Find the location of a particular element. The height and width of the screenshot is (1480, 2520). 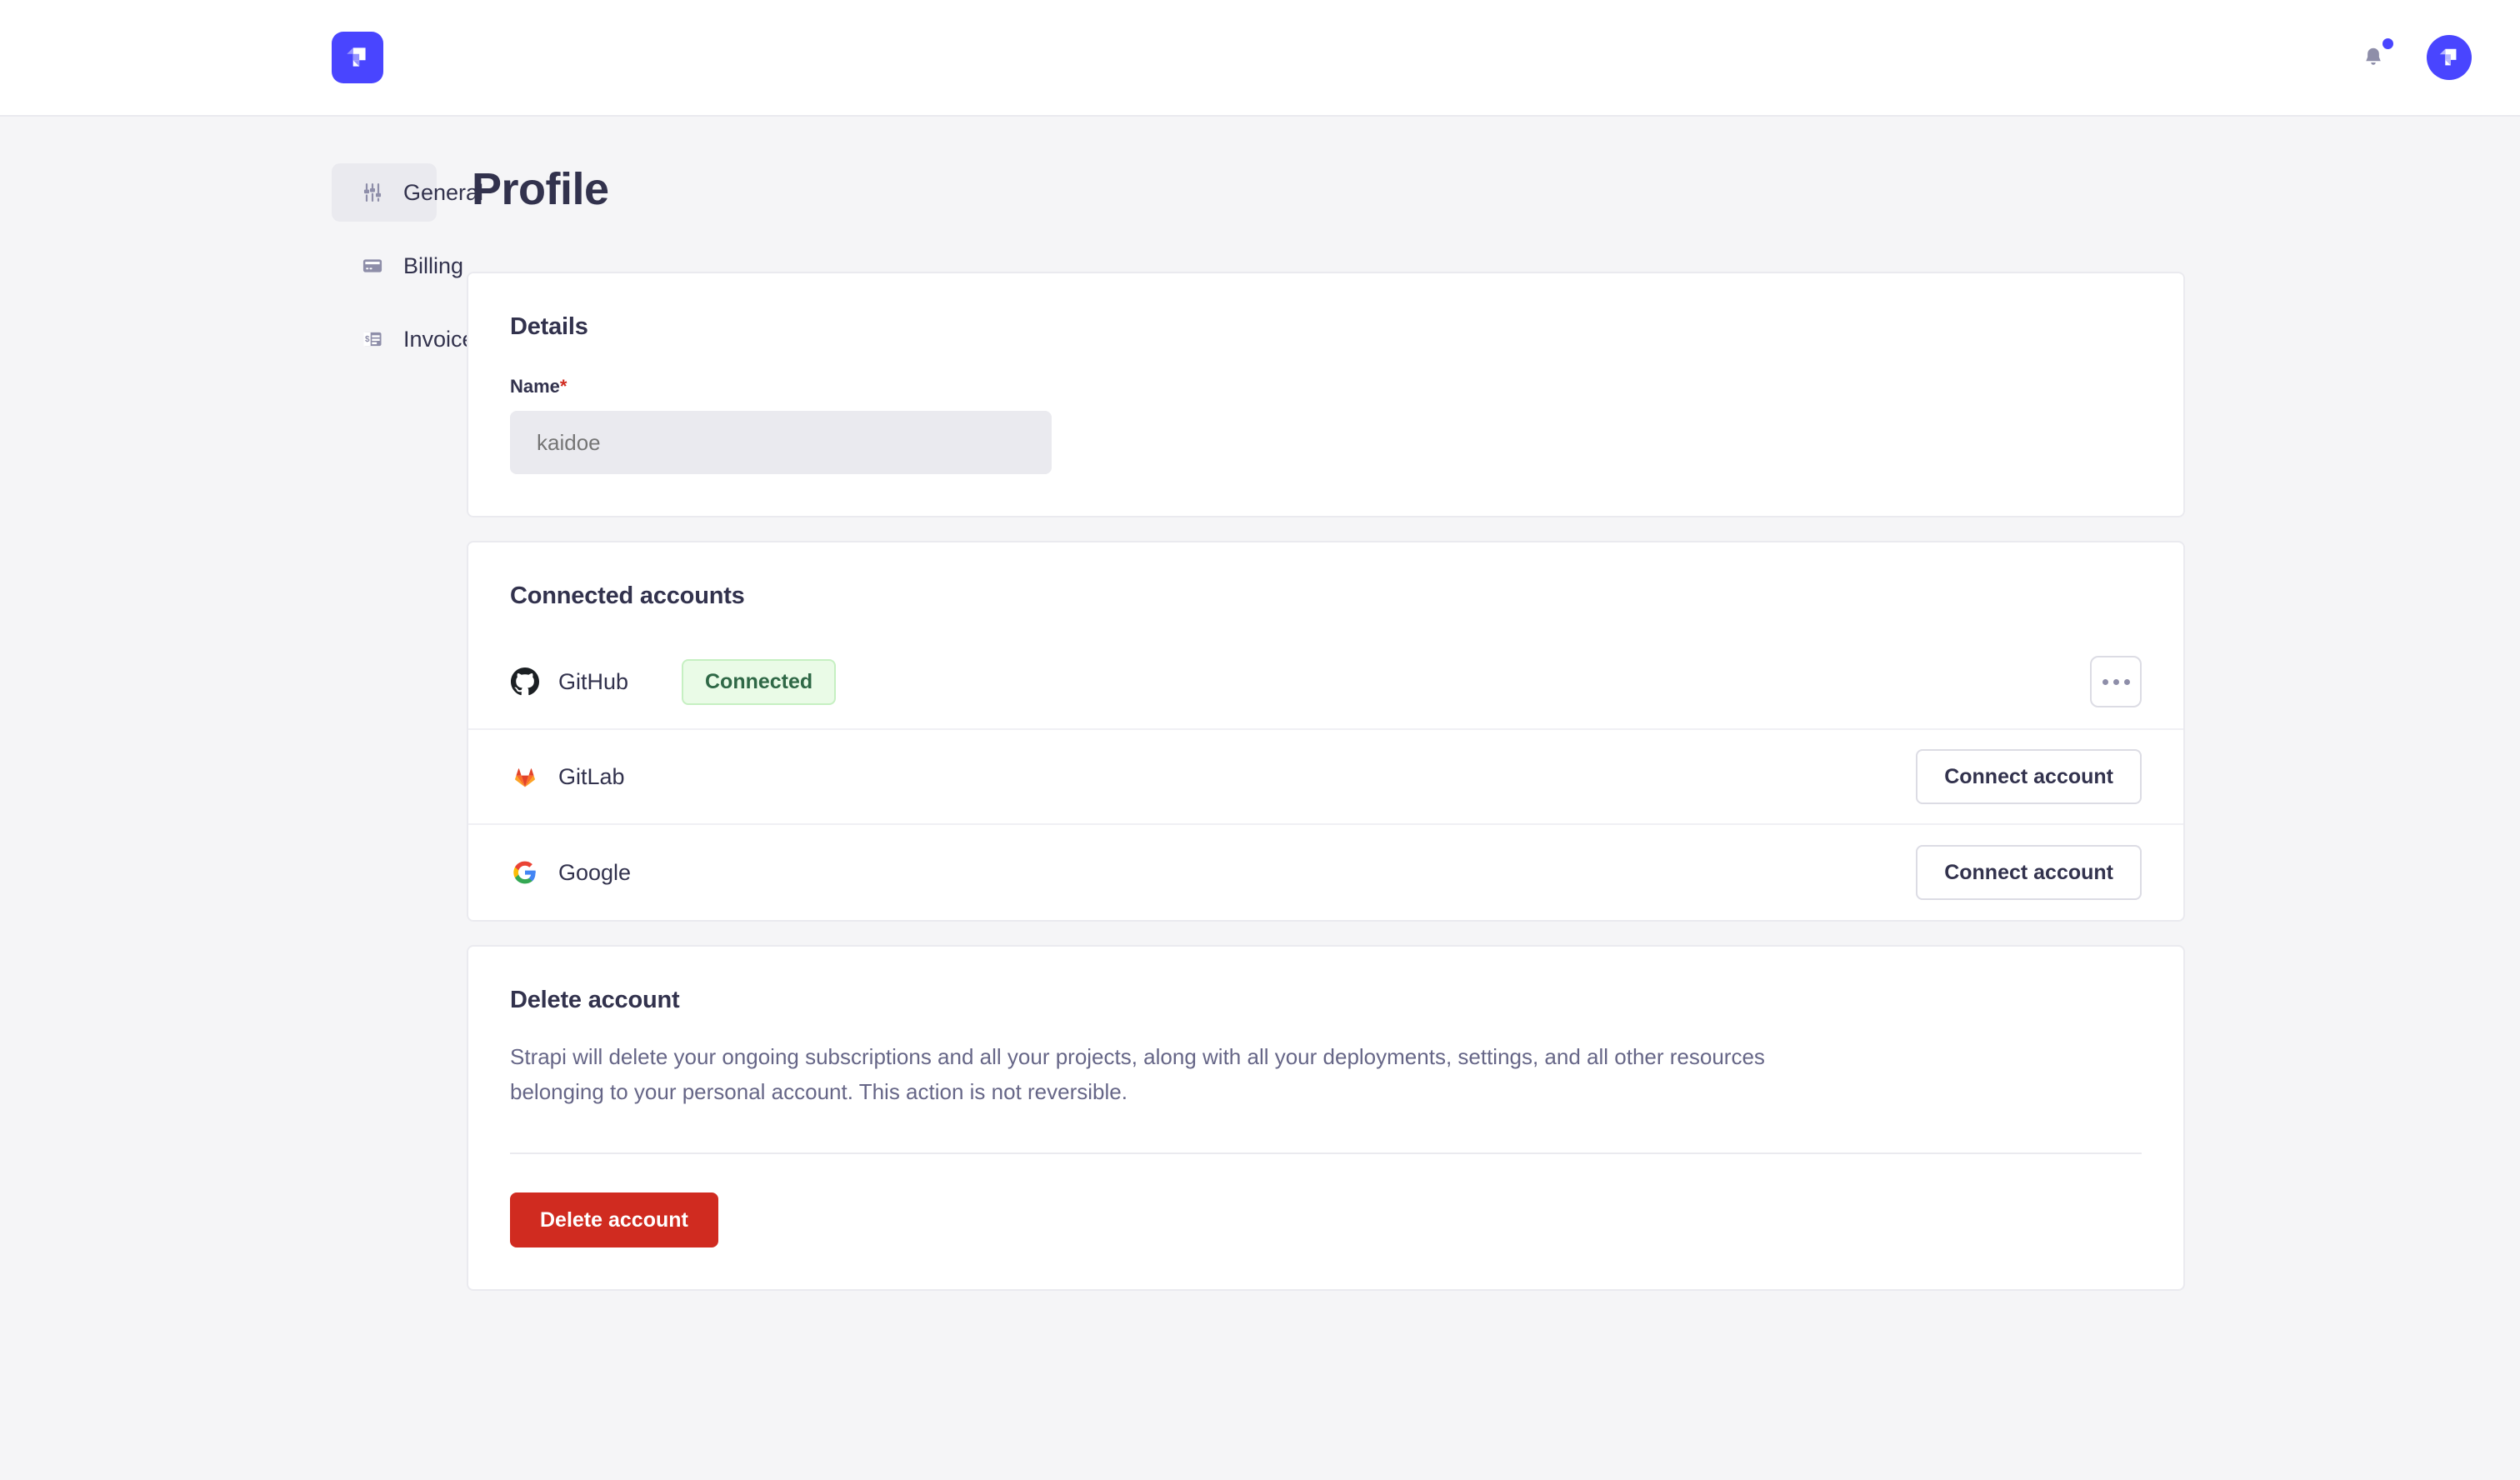

connect-account-button-gitlab: Connect account is located at coordinates (2029, 776).